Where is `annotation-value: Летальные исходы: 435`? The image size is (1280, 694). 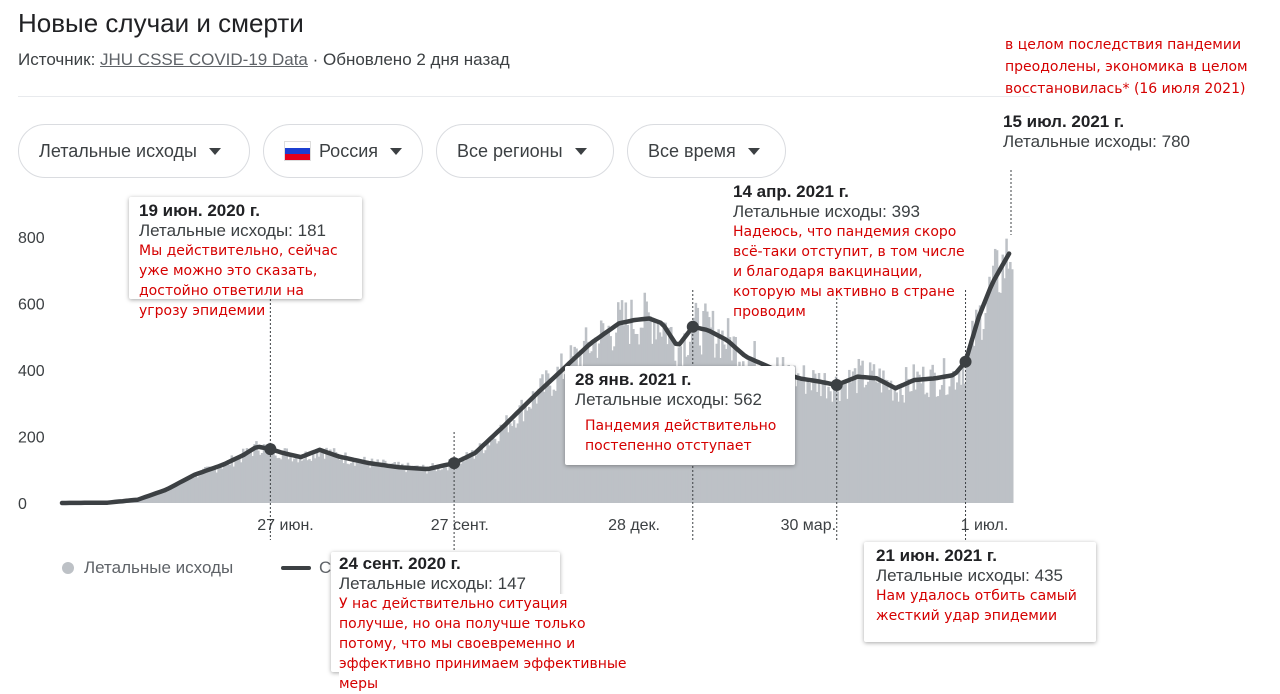 annotation-value: Летальные исходы: 435 is located at coordinates (980, 576).